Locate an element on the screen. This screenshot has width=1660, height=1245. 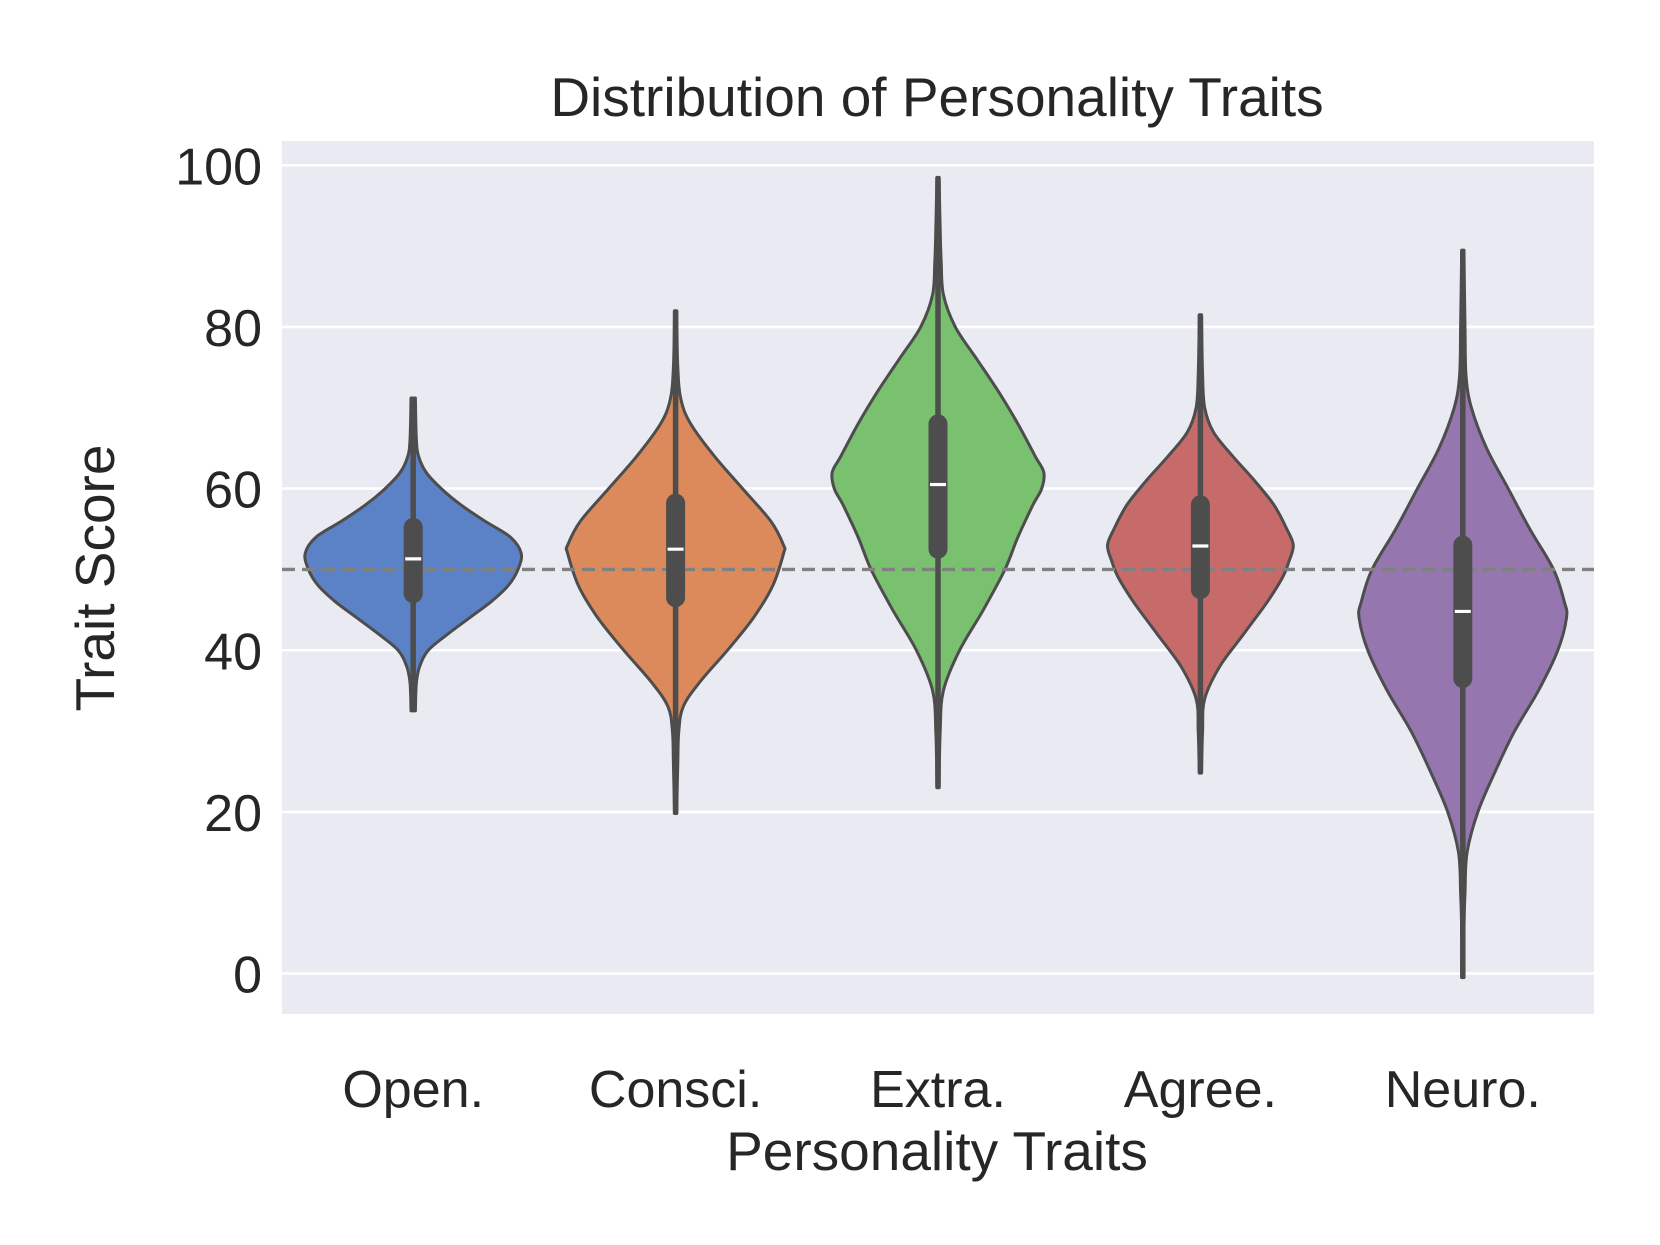
x-tick-1: Consci. is located at coordinates (675, 1090).